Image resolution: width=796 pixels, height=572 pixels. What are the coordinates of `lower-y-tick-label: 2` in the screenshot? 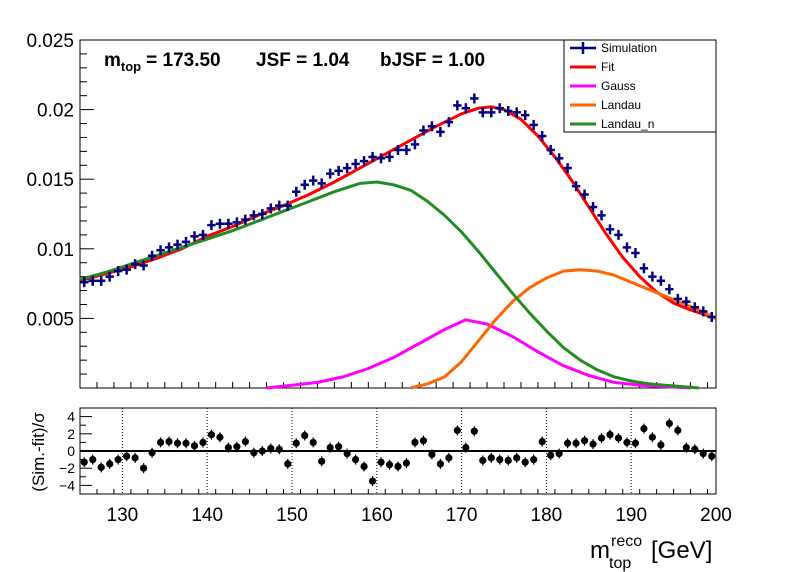 It's located at (71, 434).